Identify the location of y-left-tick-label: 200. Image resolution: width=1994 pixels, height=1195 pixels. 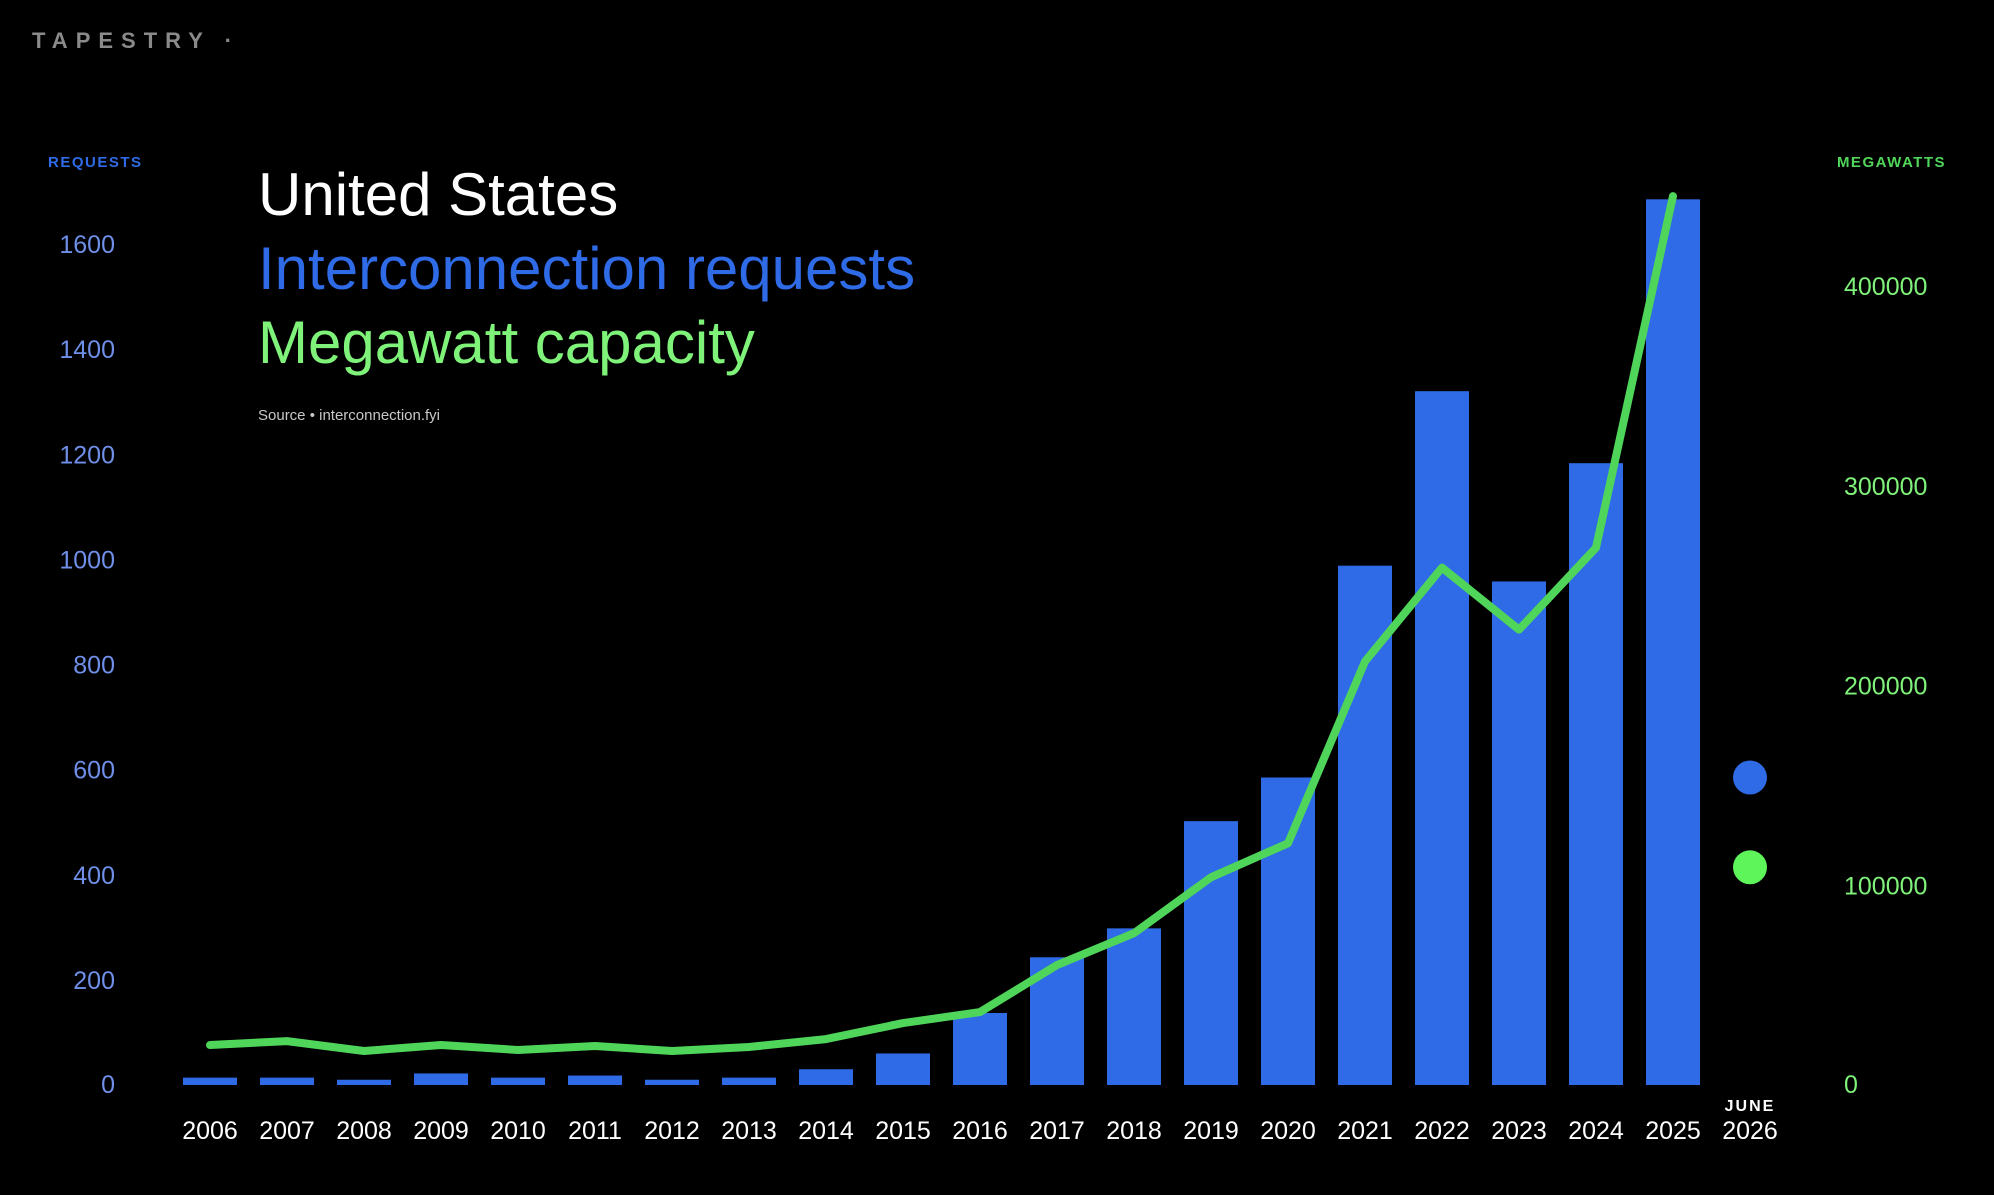
(94, 981).